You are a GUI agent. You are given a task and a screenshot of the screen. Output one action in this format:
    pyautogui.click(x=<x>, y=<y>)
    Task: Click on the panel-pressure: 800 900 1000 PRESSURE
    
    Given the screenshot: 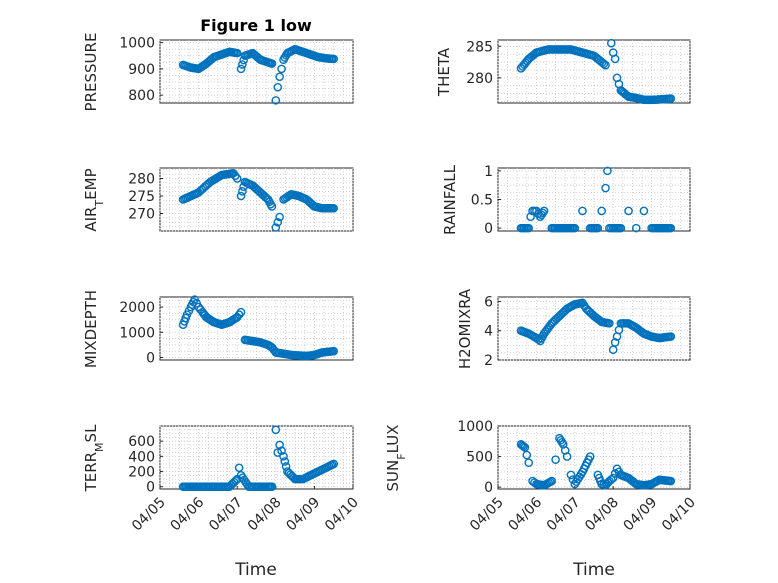 What is the action you would take?
    pyautogui.click(x=218, y=72)
    